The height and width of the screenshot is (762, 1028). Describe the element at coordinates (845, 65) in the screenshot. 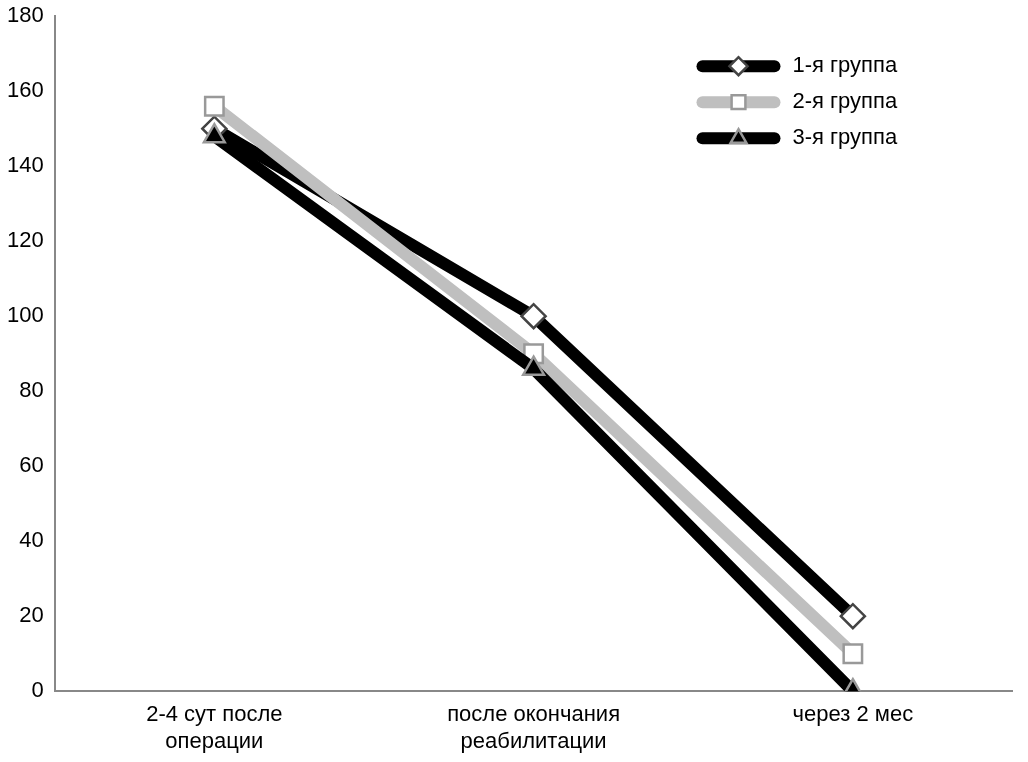

I see `legend-label: 1-я группа` at that location.